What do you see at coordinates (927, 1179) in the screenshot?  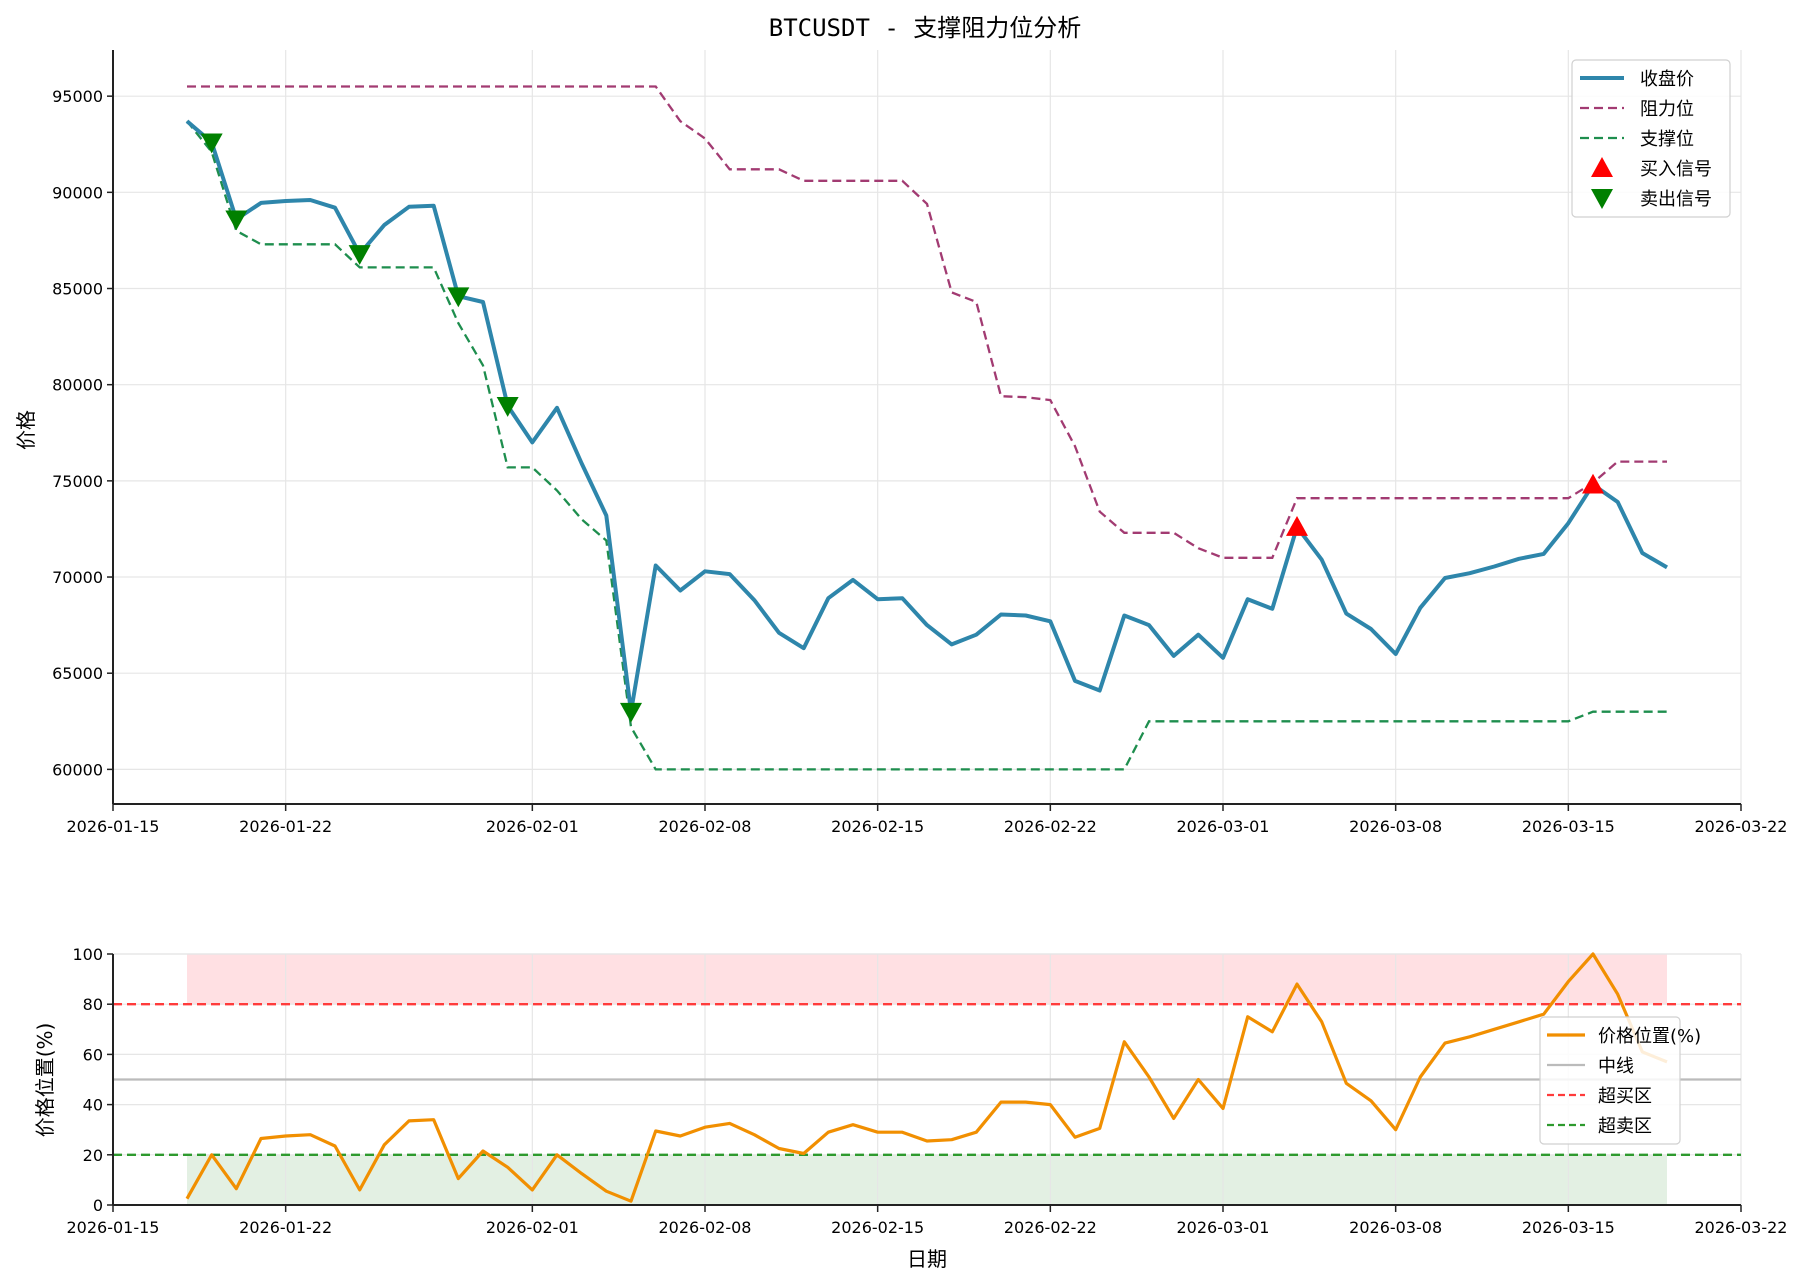 I see `oversold-zone` at bounding box center [927, 1179].